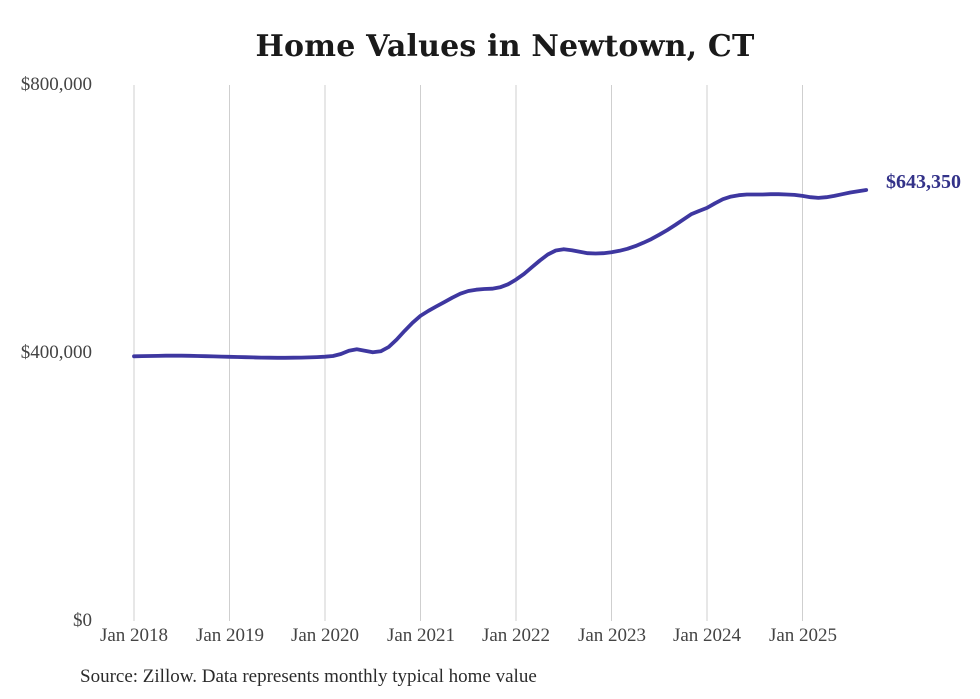 Image resolution: width=980 pixels, height=699 pixels. What do you see at coordinates (134, 635) in the screenshot?
I see `x-tick-label: Jan 2018` at bounding box center [134, 635].